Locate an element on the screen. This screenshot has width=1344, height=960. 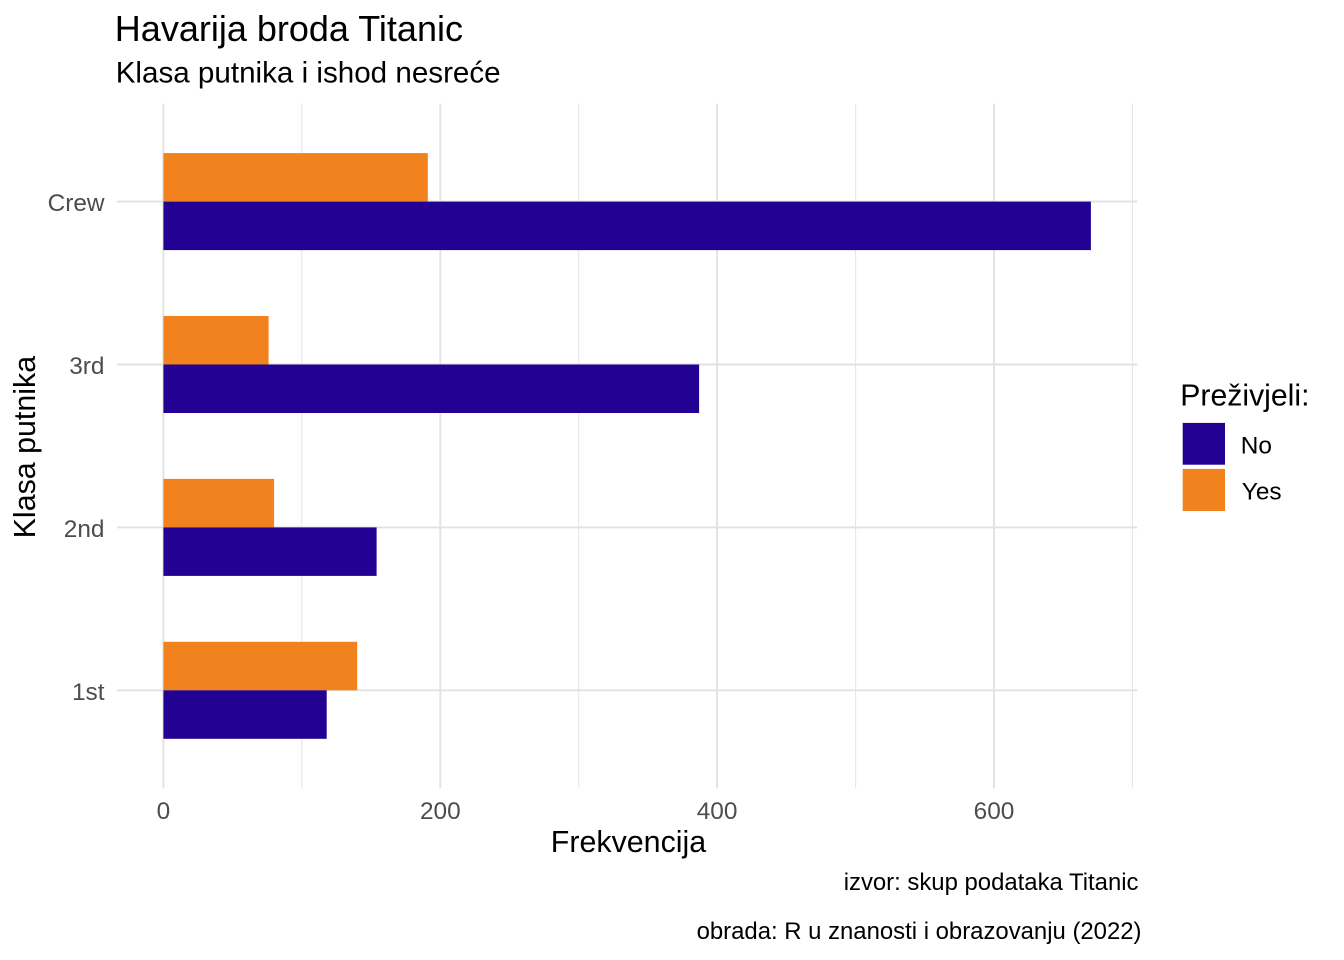
svg-text: Preživjeli: is located at coordinates (1244, 395).